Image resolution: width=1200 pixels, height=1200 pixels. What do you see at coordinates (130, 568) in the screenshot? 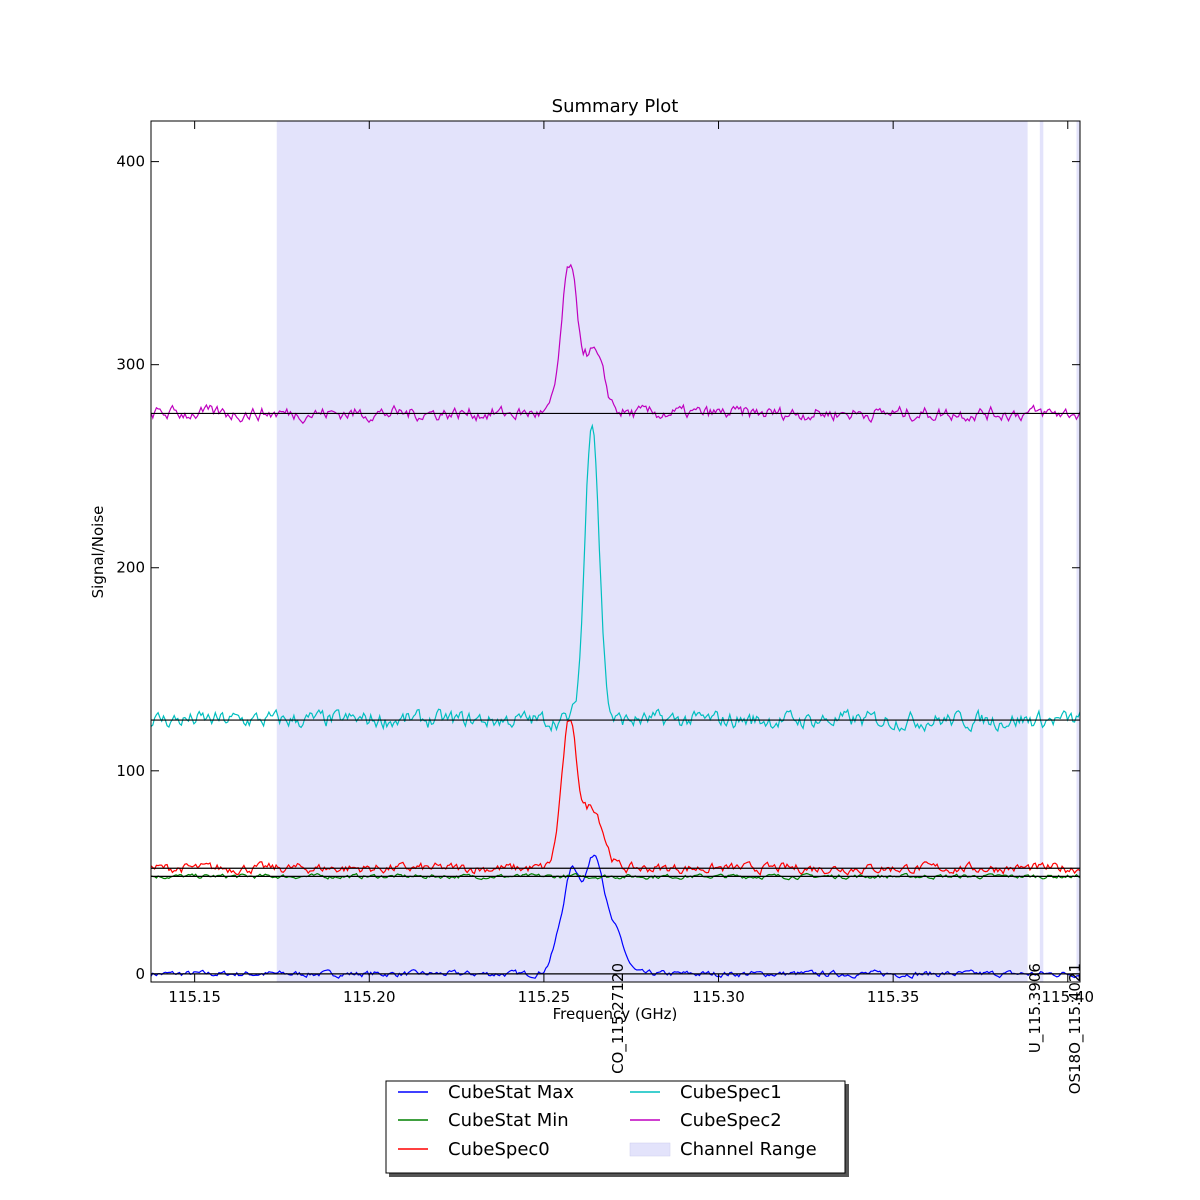
I see `y-tick-label-2: 200` at bounding box center [130, 568].